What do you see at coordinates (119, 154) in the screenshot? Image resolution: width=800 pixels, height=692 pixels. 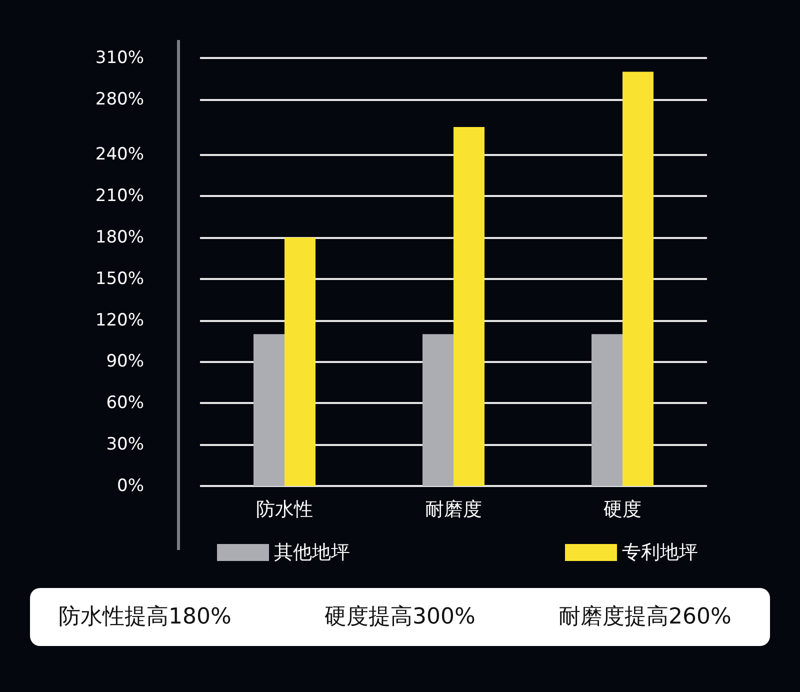 I see `y-tick-label: 240%` at bounding box center [119, 154].